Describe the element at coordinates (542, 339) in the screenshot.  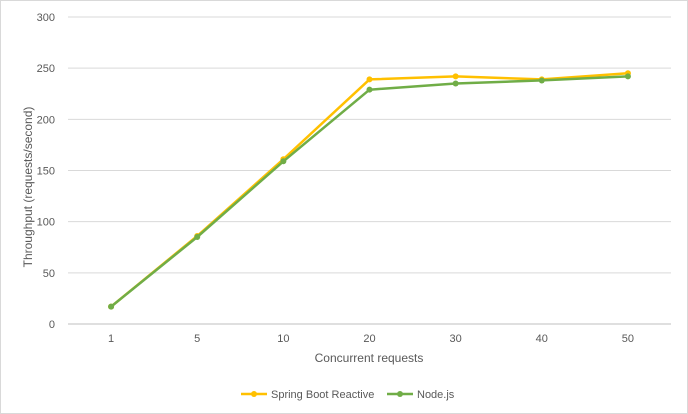
I see `x-tick-label: 40` at that location.